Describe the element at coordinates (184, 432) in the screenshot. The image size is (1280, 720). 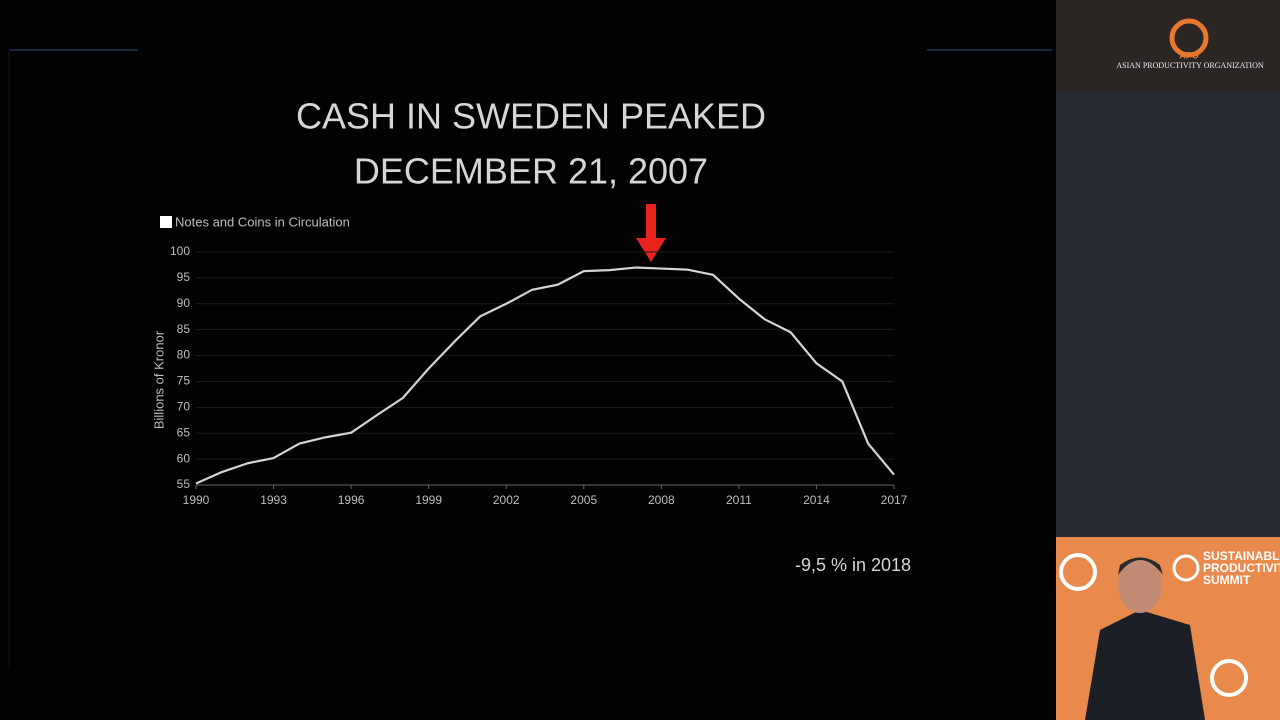
I see `y-tick-label: 65` at that location.